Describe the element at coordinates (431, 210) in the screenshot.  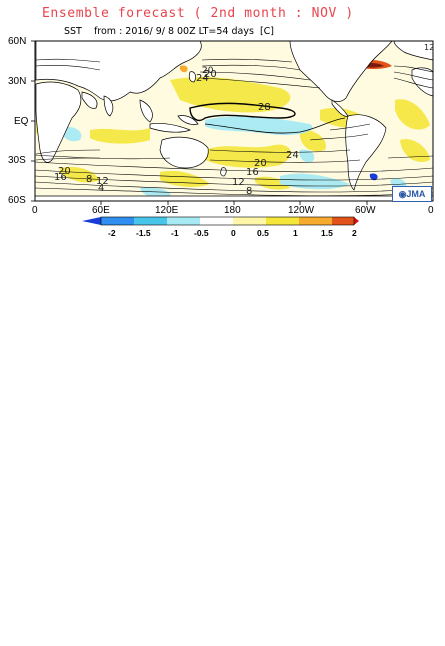
I see `lon-label-0-right: 0` at that location.